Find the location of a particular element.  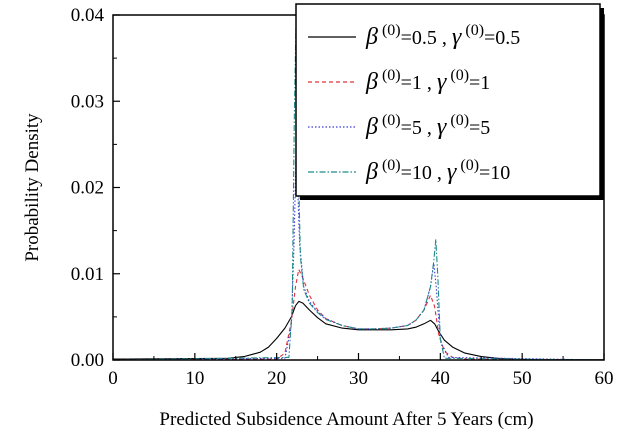

y-tick-labels: 0.00 0.01 0.02 0.03 0.04 is located at coordinates (88, 188).